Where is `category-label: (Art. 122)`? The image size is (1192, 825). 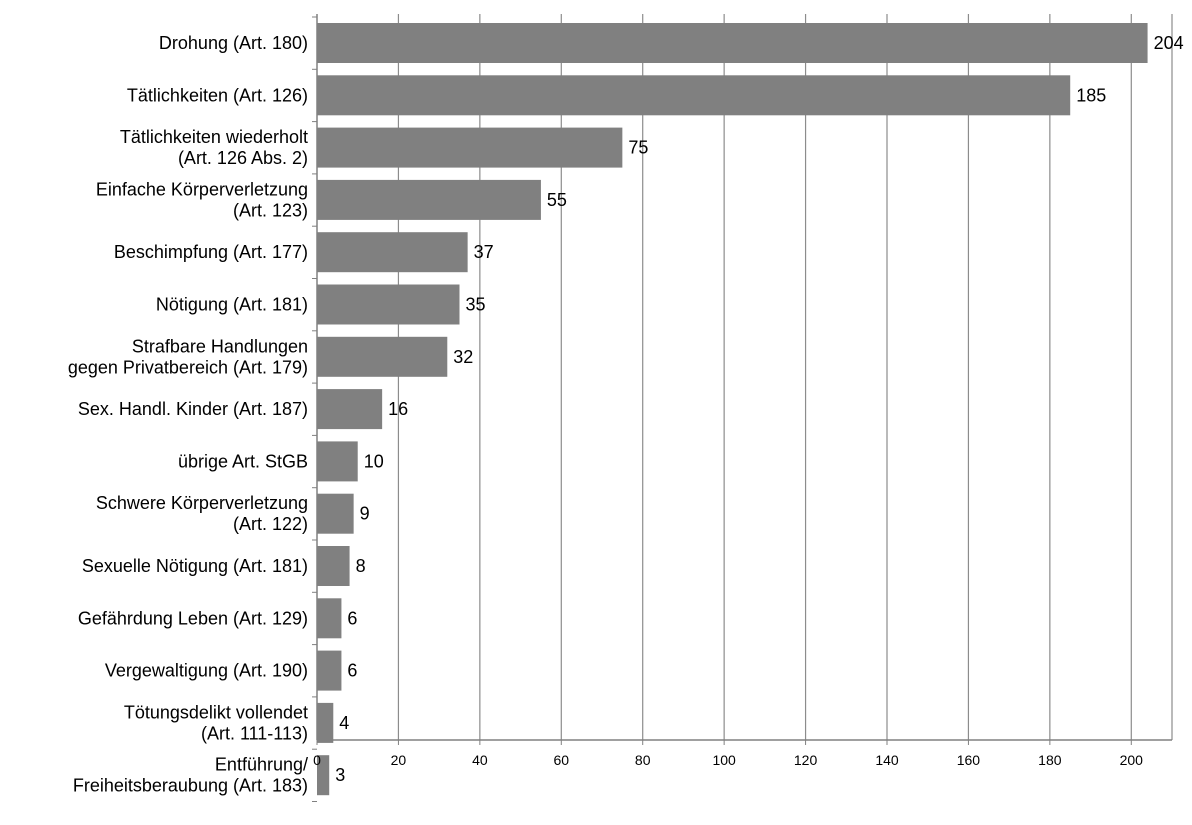
category-label: (Art. 122) is located at coordinates (270, 524).